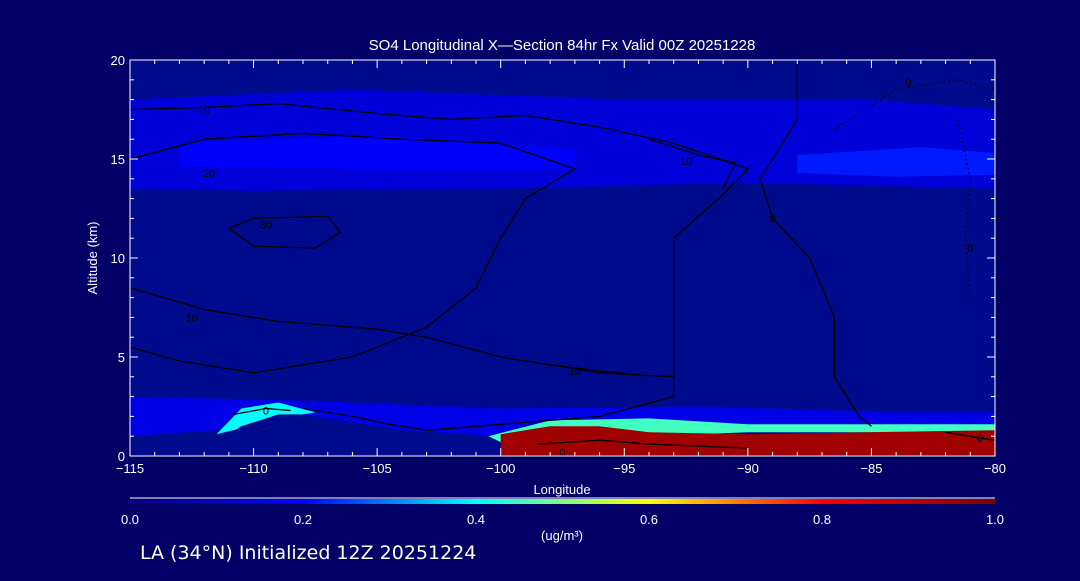 Image resolution: width=1080 pixels, height=581 pixels. Describe the element at coordinates (118, 60) in the screenshot. I see `y-tick-label: 20` at that location.